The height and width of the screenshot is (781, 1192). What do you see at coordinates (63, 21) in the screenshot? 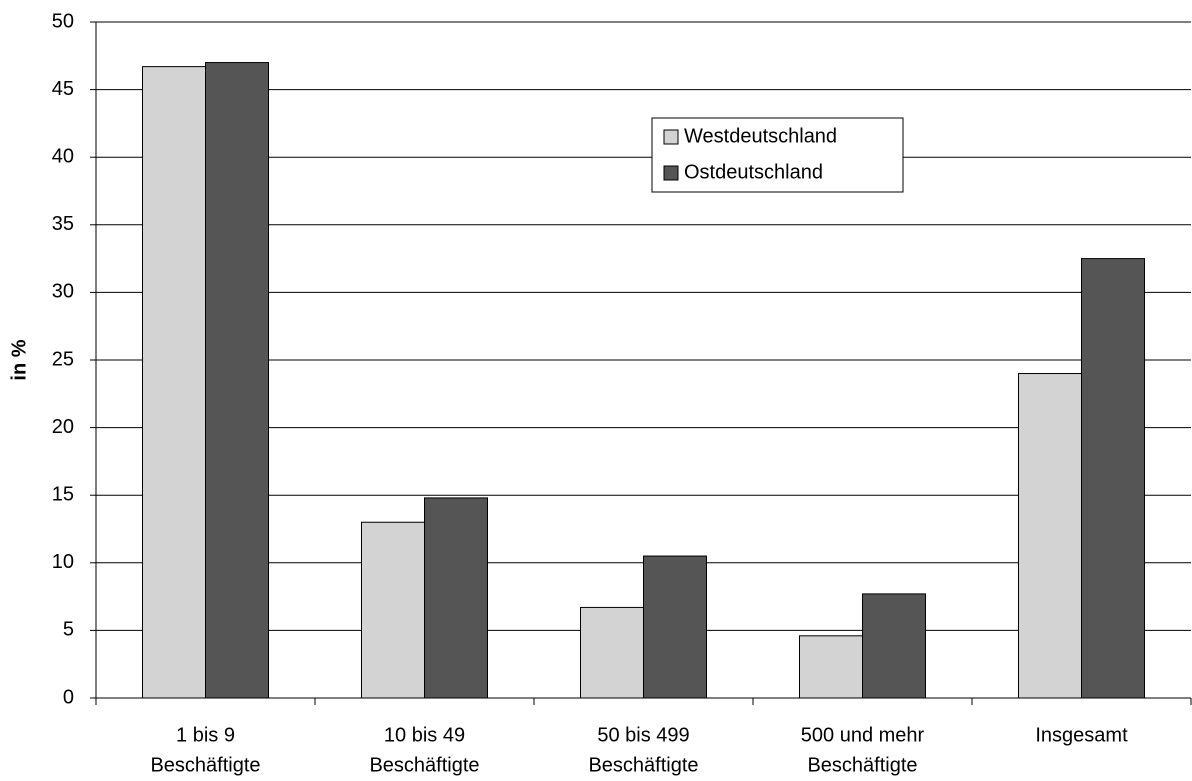
I see `y-tick-label: 50` at bounding box center [63, 21].